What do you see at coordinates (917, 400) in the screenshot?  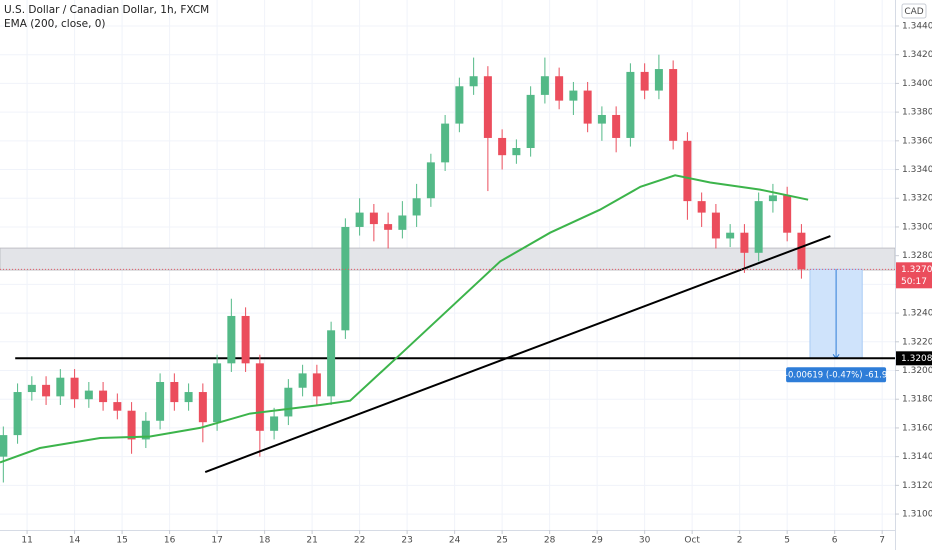 I see `y-tick-label: 1.31800` at bounding box center [917, 400].